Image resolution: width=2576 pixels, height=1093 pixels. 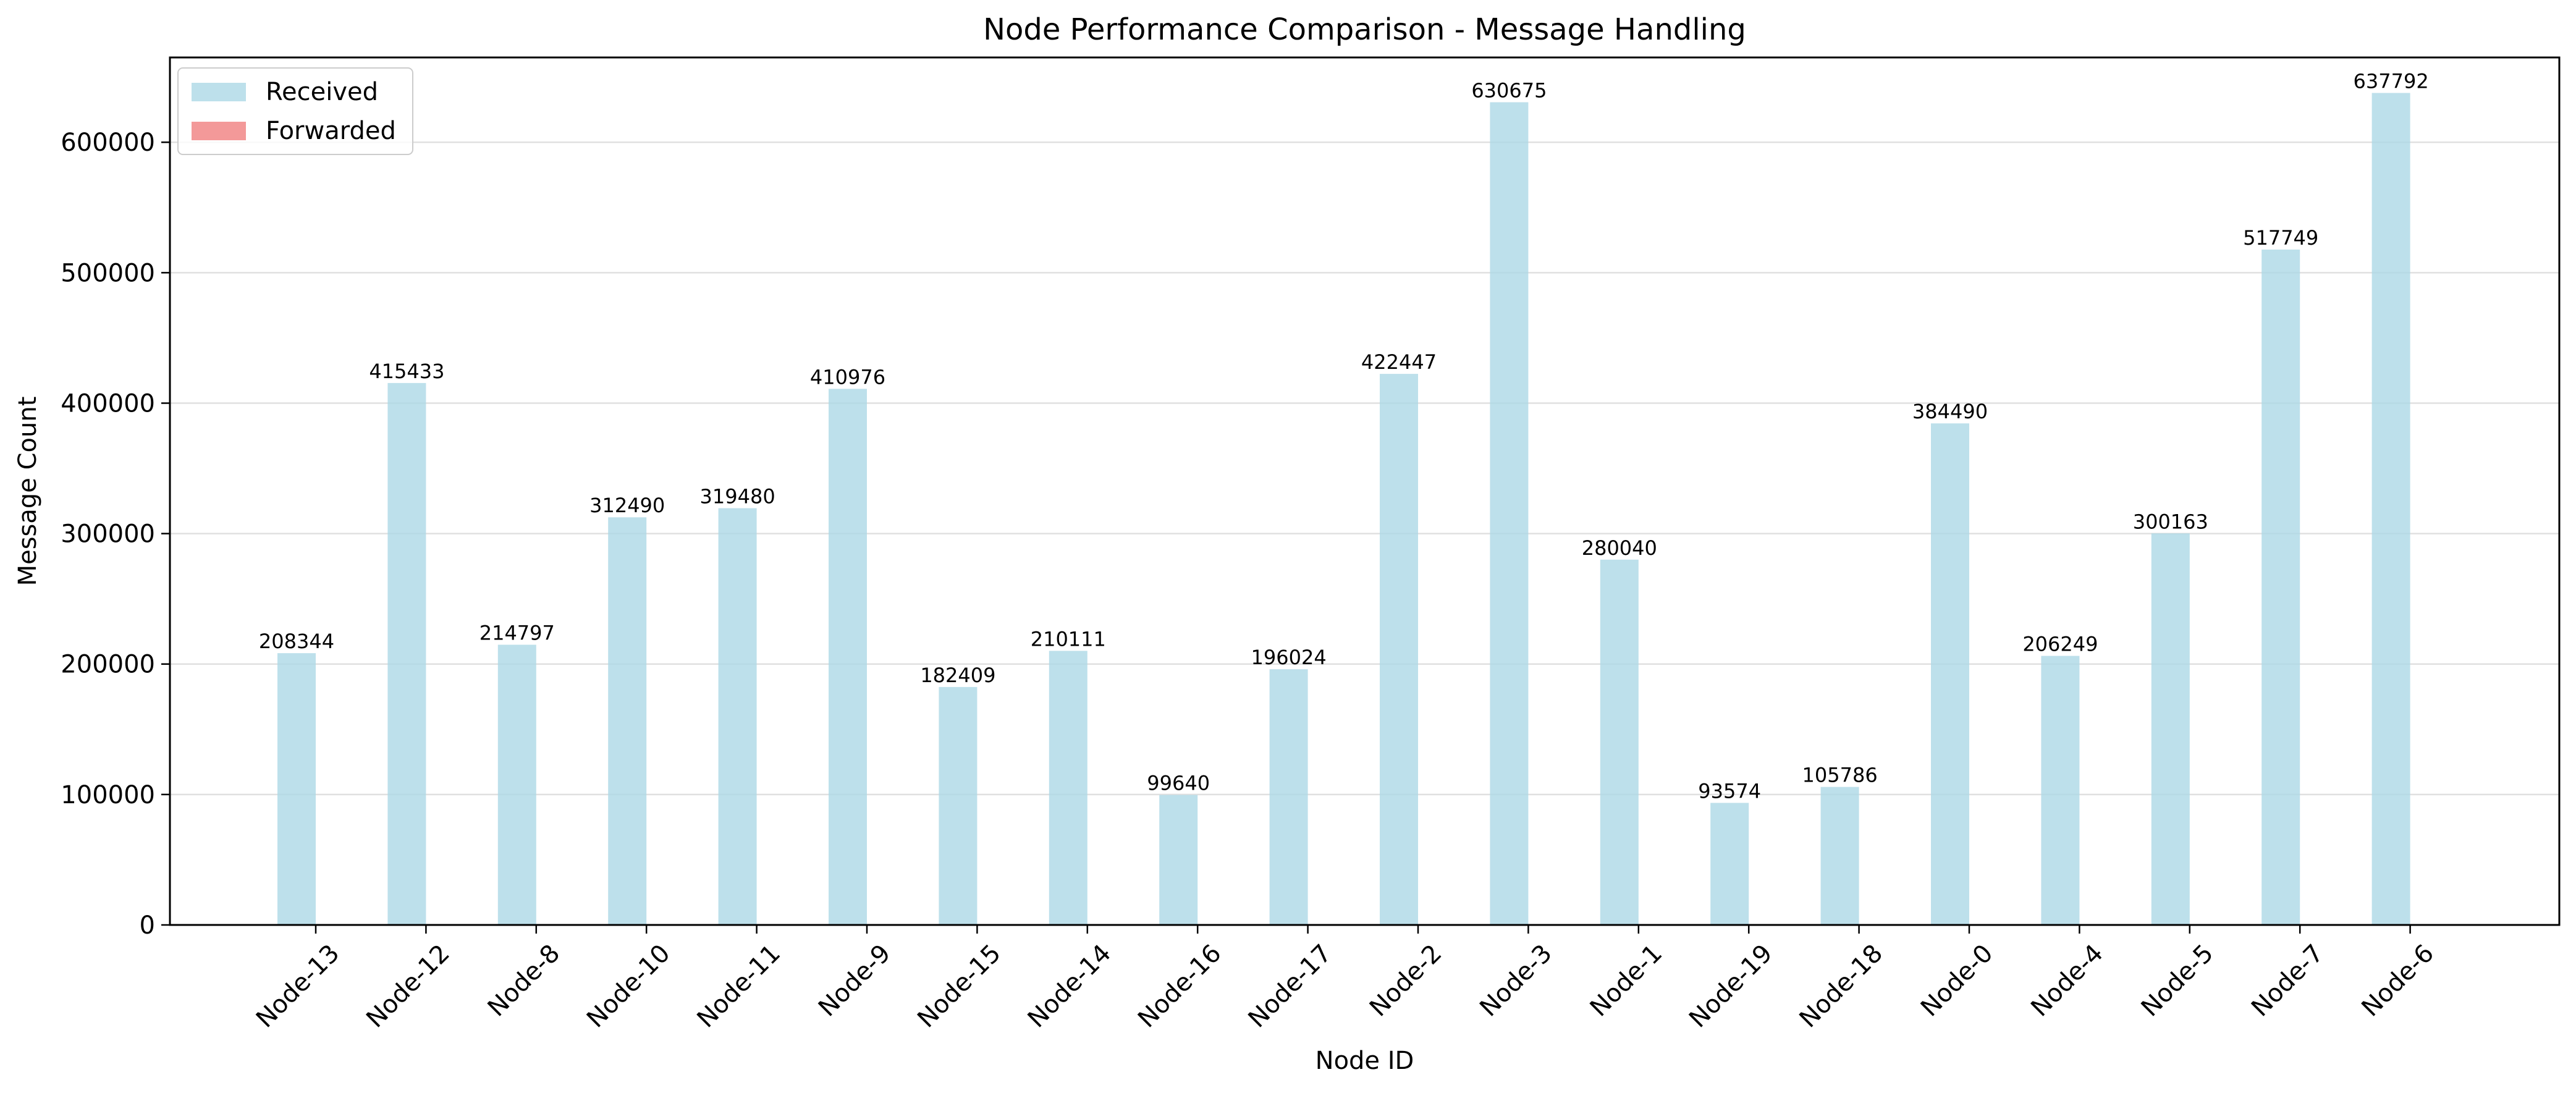 What do you see at coordinates (957, 676) in the screenshot?
I see `bar-value-label: 182409` at bounding box center [957, 676].